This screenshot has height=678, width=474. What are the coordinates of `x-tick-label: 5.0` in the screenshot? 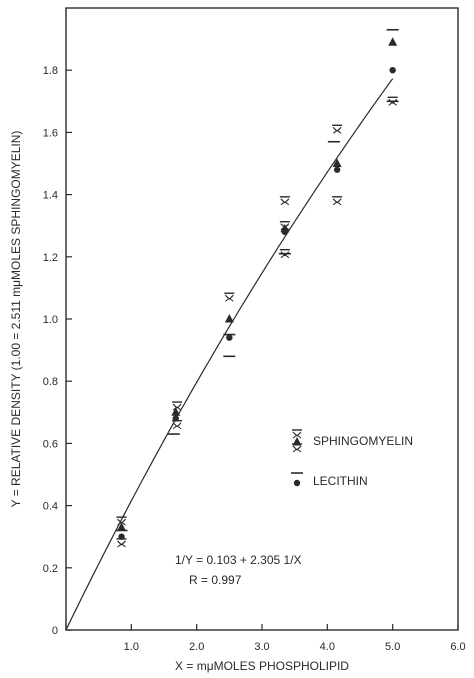 It's located at (392, 647).